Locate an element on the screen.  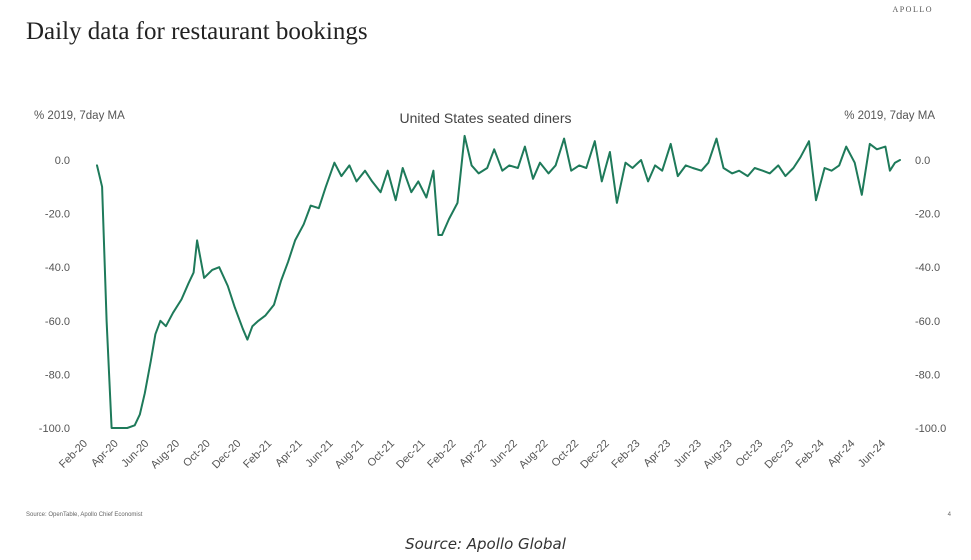
x-tick-label: Apr-21 is located at coordinates (289, 454).